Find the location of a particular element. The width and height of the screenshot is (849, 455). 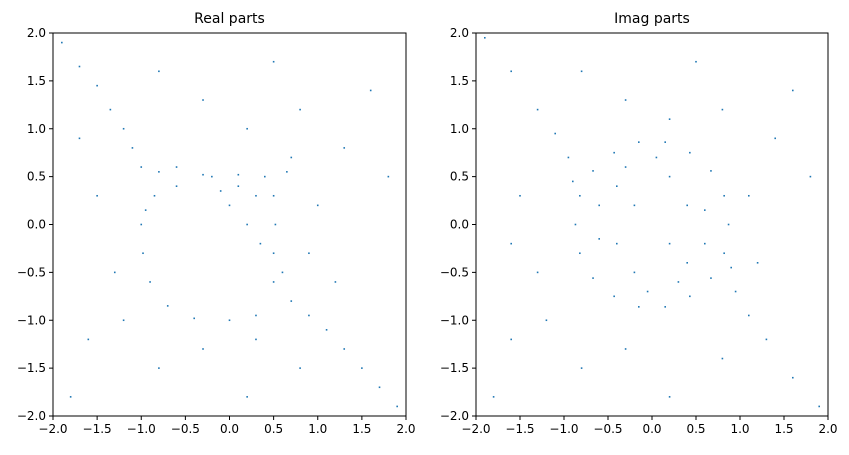

y-tick-label: 1.5 is located at coordinates (36, 81).